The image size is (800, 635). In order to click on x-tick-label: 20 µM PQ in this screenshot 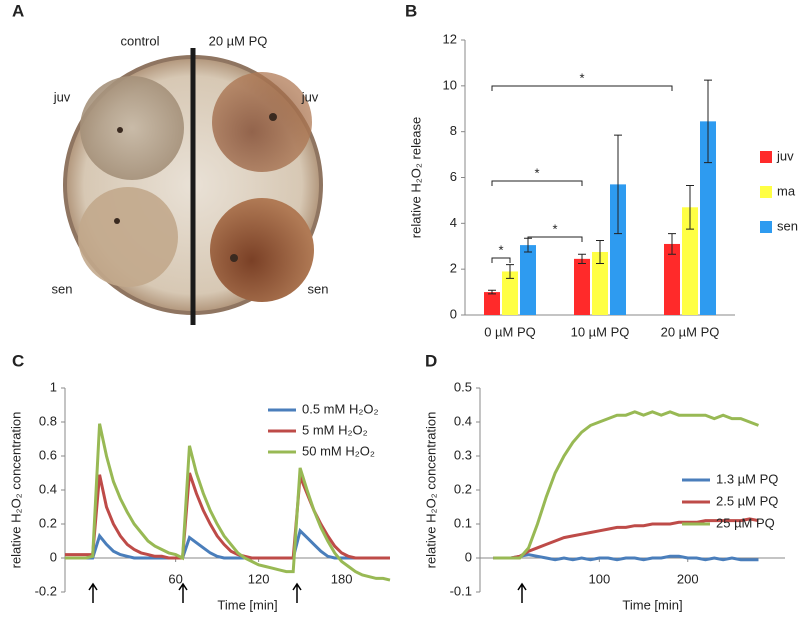, I will do `click(690, 331)`.